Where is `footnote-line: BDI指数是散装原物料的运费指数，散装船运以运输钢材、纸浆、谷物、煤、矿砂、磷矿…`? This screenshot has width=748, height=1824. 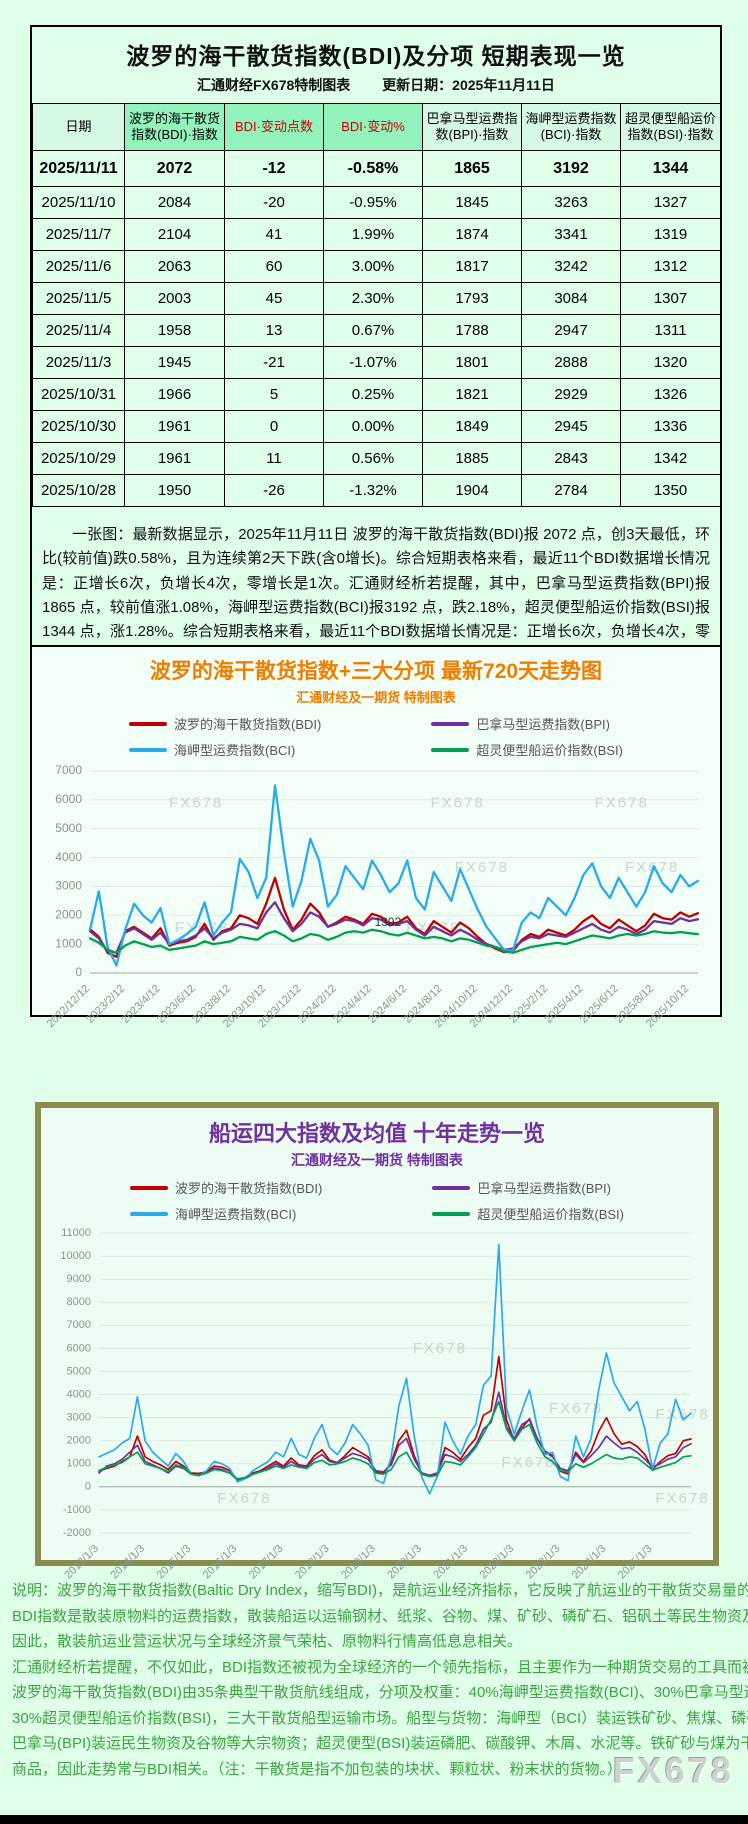 footnote-line: BDI指数是散装原物料的运费指数，散装船运以运输钢材、纸浆、谷物、煤、矿砂、磷矿… is located at coordinates (380, 1616).